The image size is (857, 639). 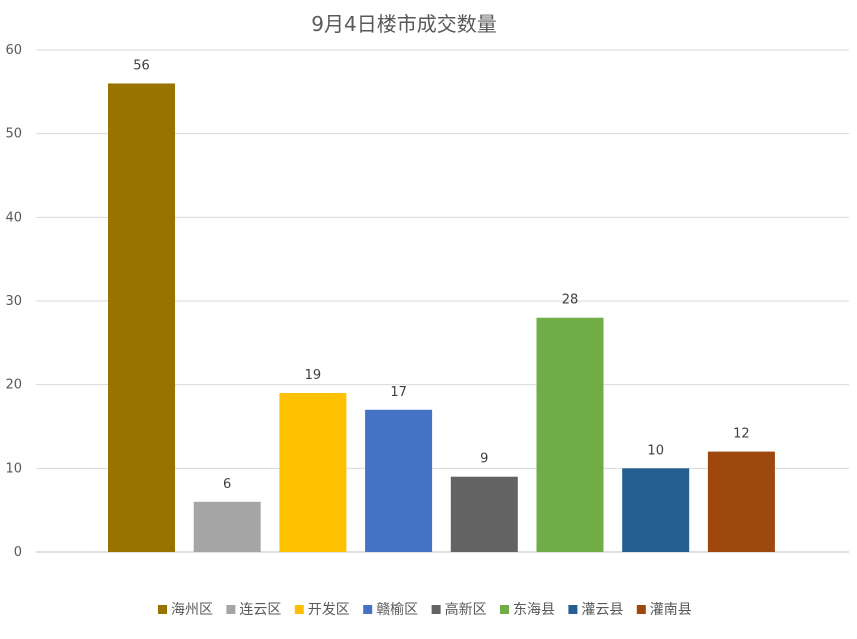 What do you see at coordinates (141, 65) in the screenshot?
I see `data-label: 56` at bounding box center [141, 65].